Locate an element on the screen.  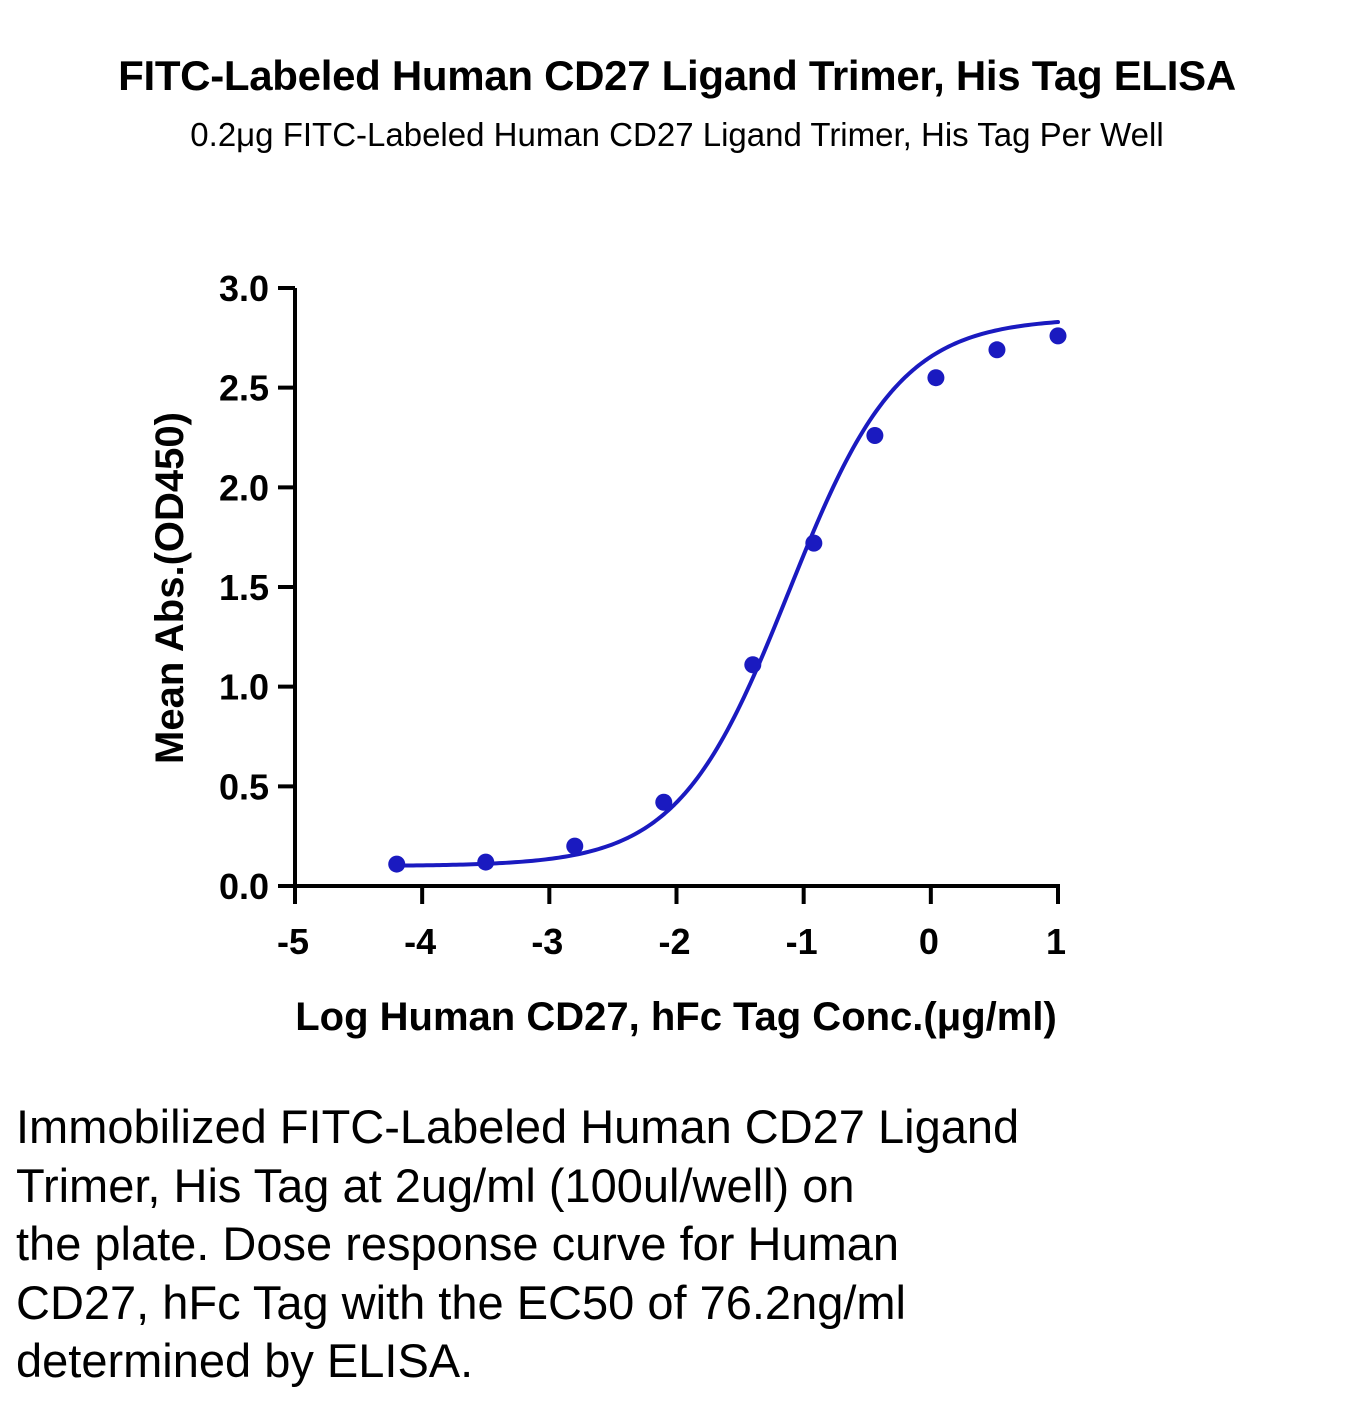
y-axis-label: Mean Abs.(OD450) is located at coordinates (170, 588).